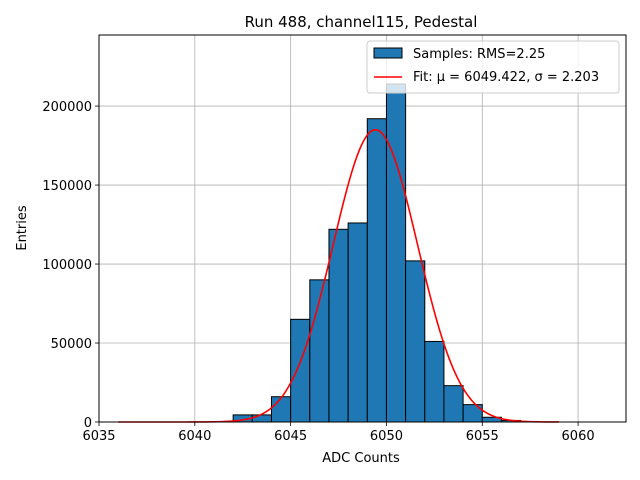 This screenshot has height=480, width=640. What do you see at coordinates (194, 436) in the screenshot?
I see `x-tick-label: 6040` at bounding box center [194, 436].